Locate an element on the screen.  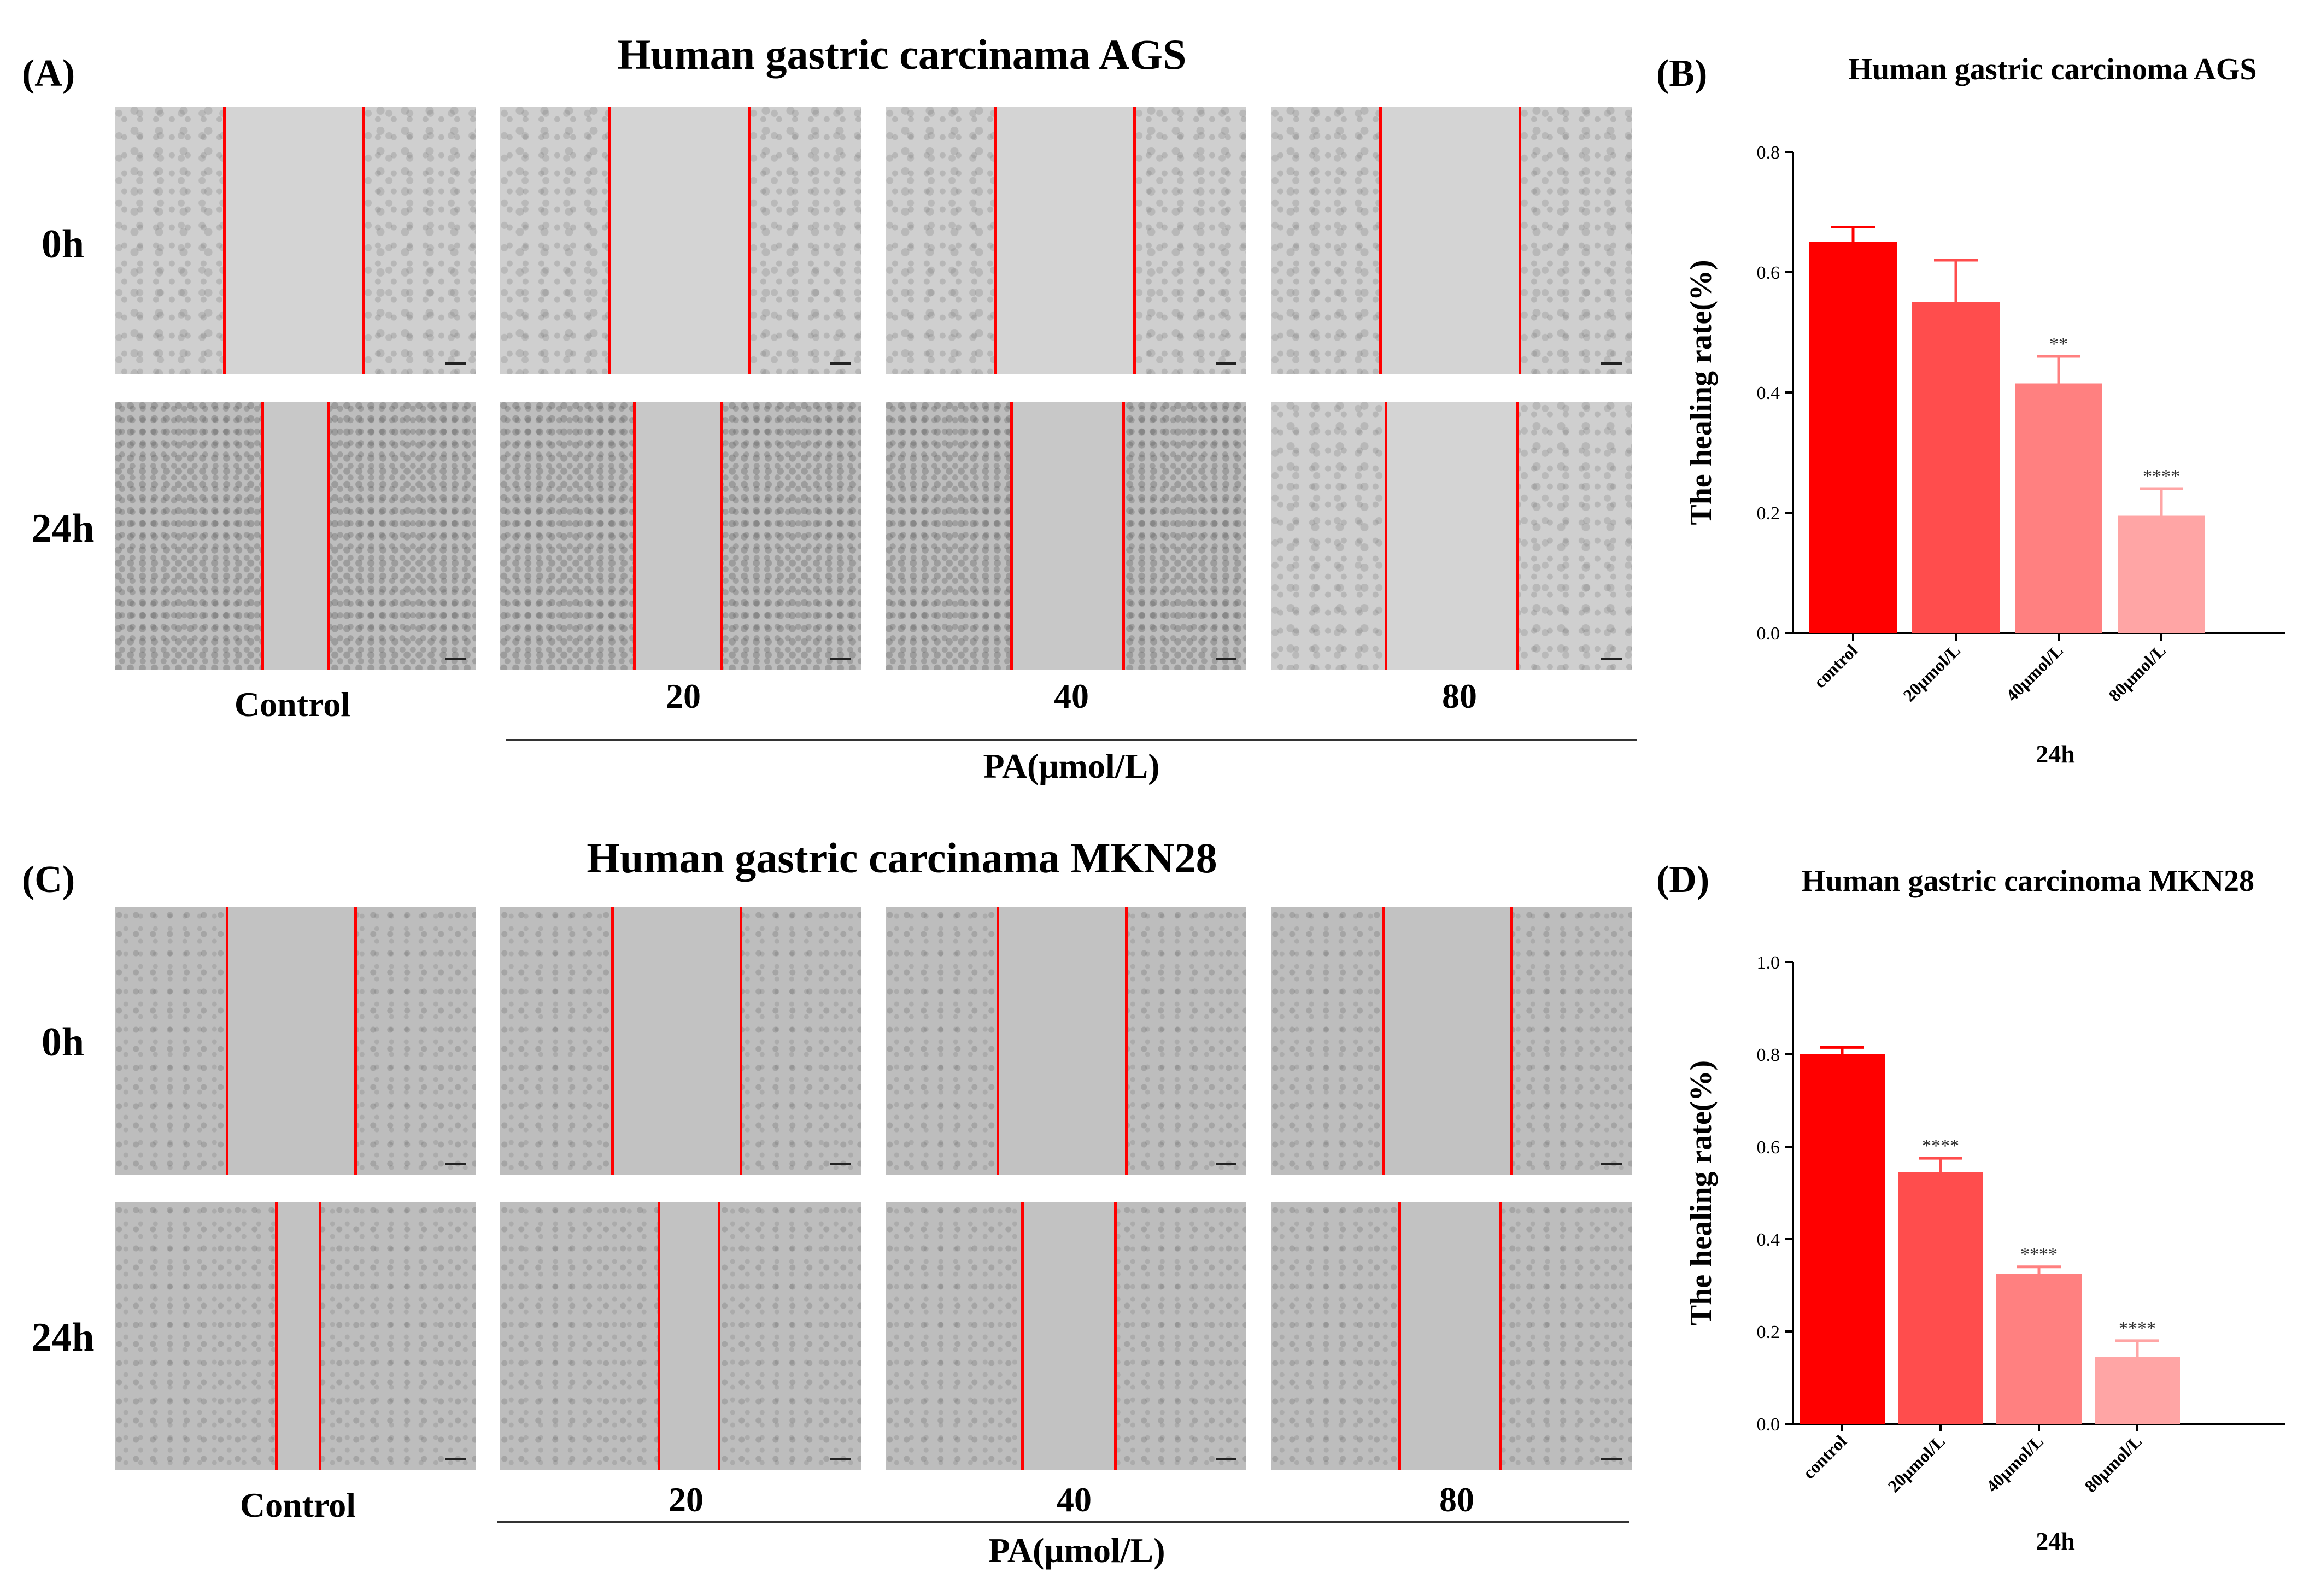
chart-d-title: Human gastric carcinoma MKN28 is located at coordinates (2028, 881).